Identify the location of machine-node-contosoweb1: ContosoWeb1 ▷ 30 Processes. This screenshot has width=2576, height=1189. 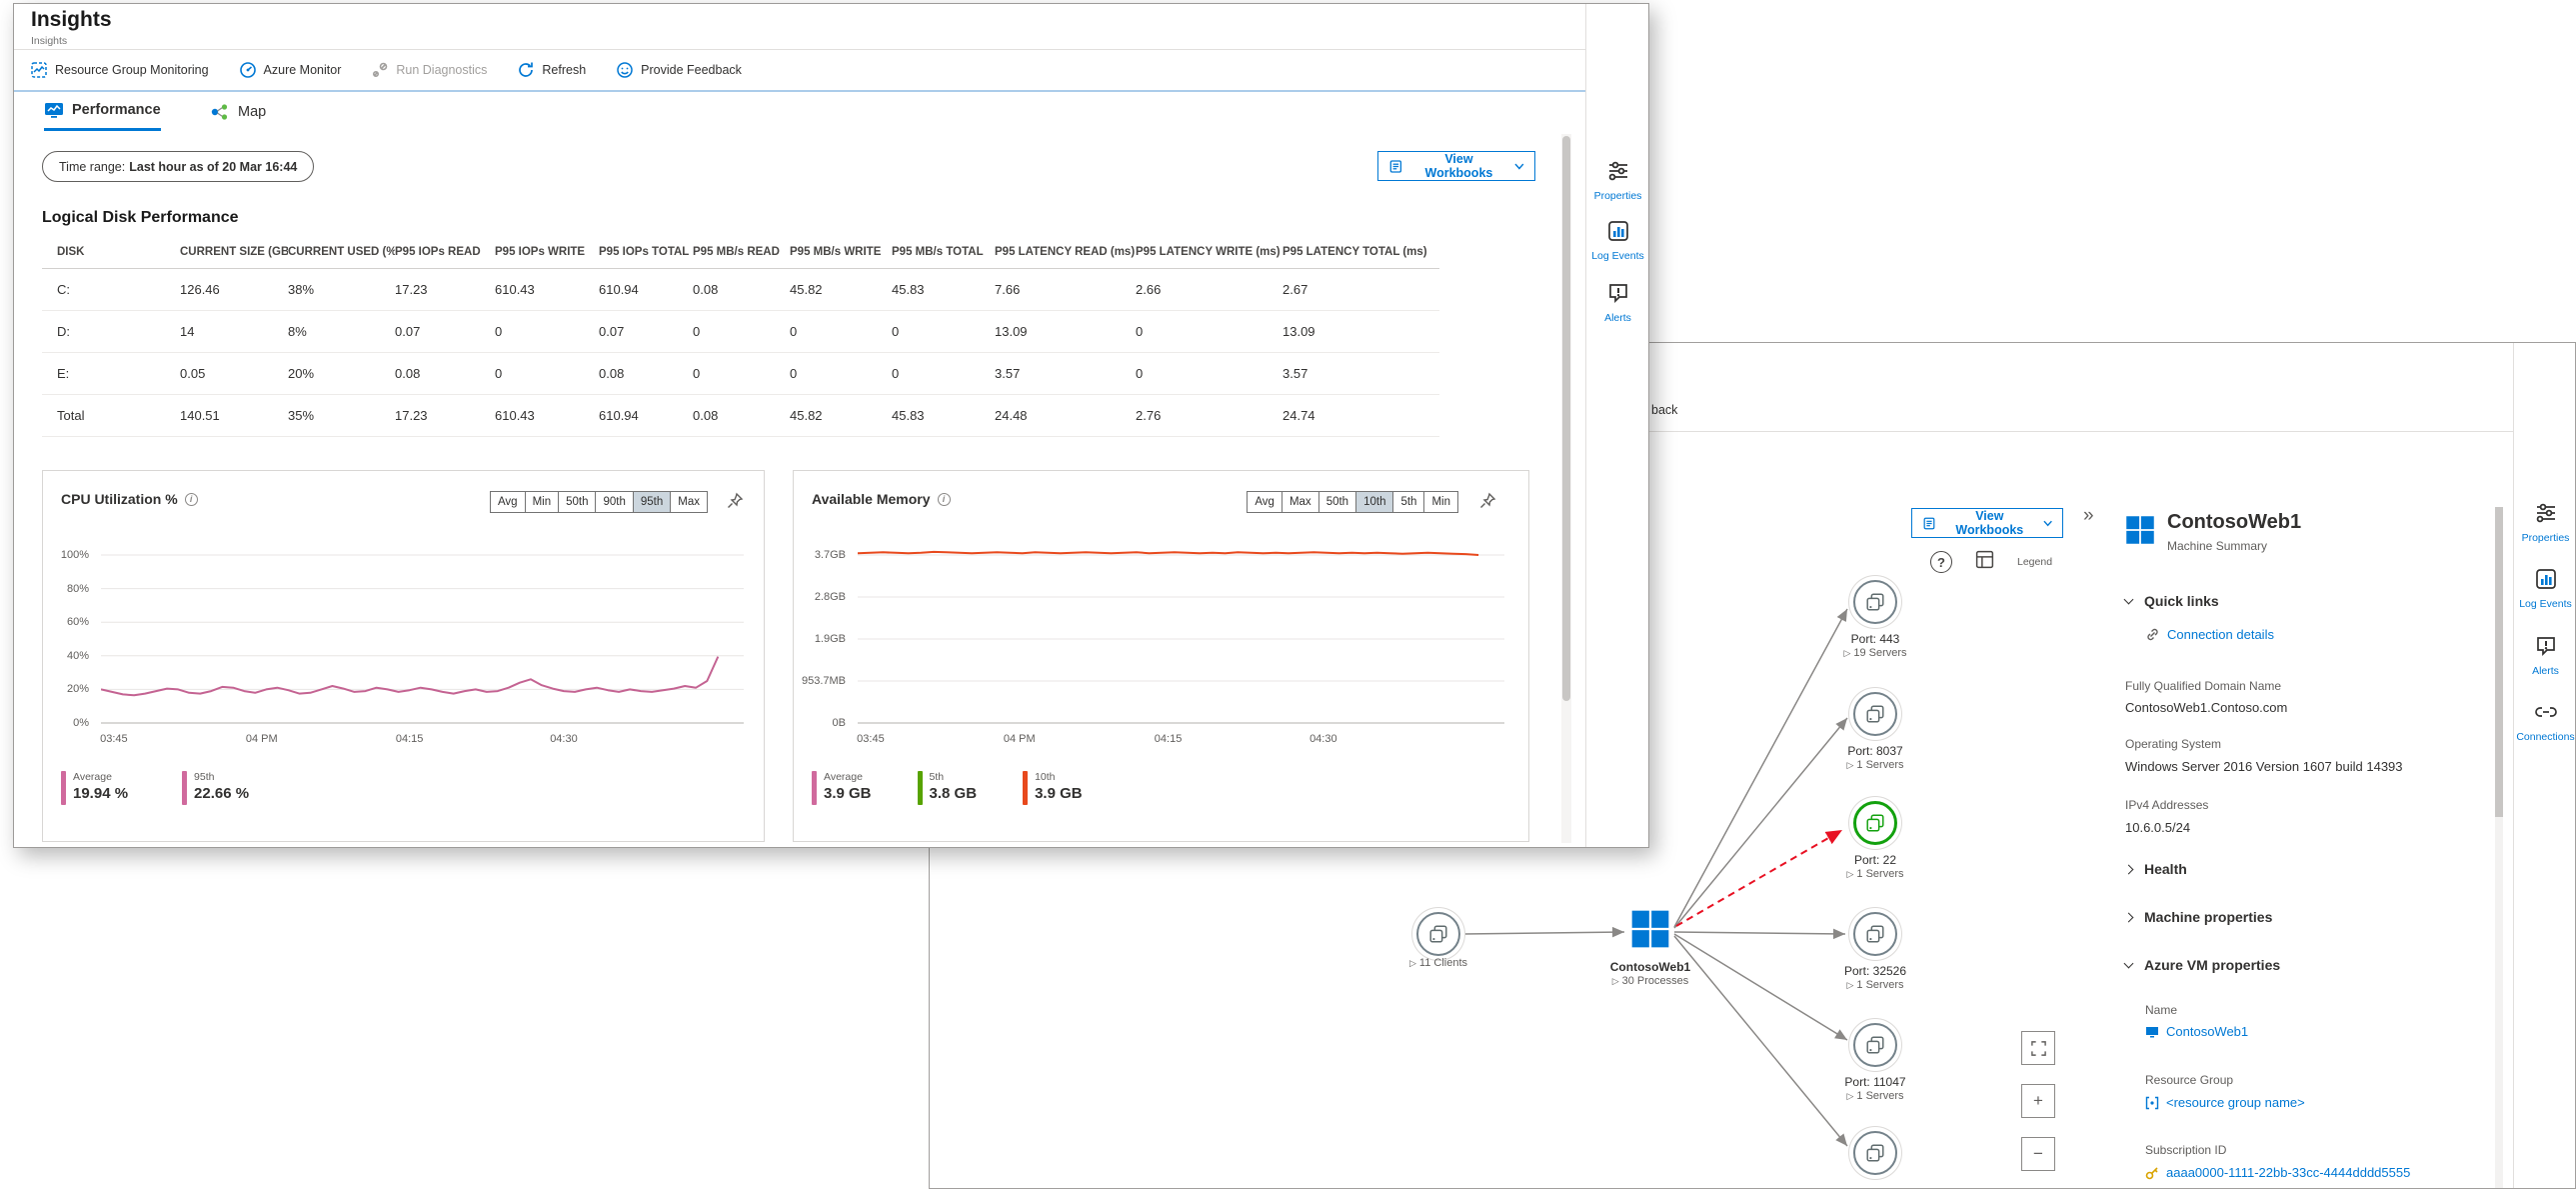
(1650, 948).